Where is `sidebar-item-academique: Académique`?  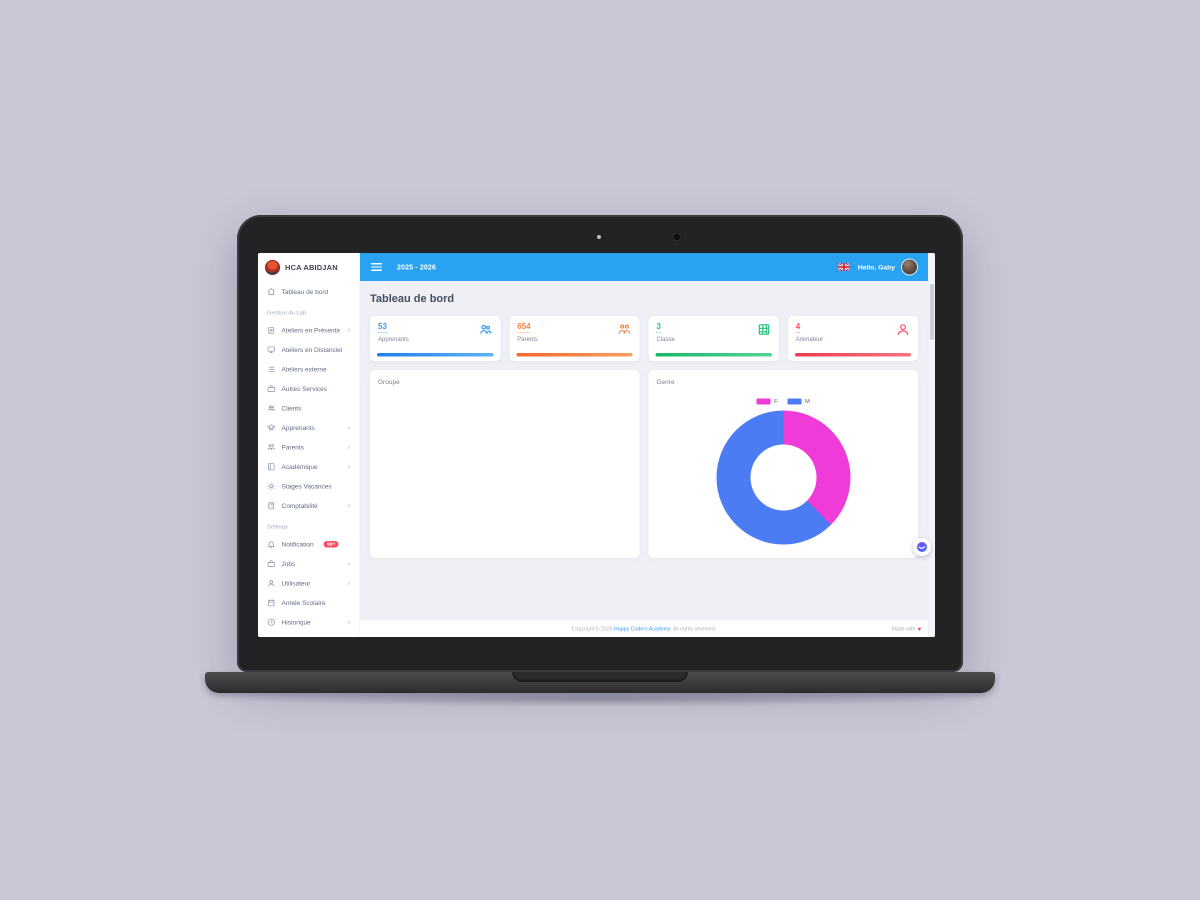 sidebar-item-academique: Académique is located at coordinates (309, 467).